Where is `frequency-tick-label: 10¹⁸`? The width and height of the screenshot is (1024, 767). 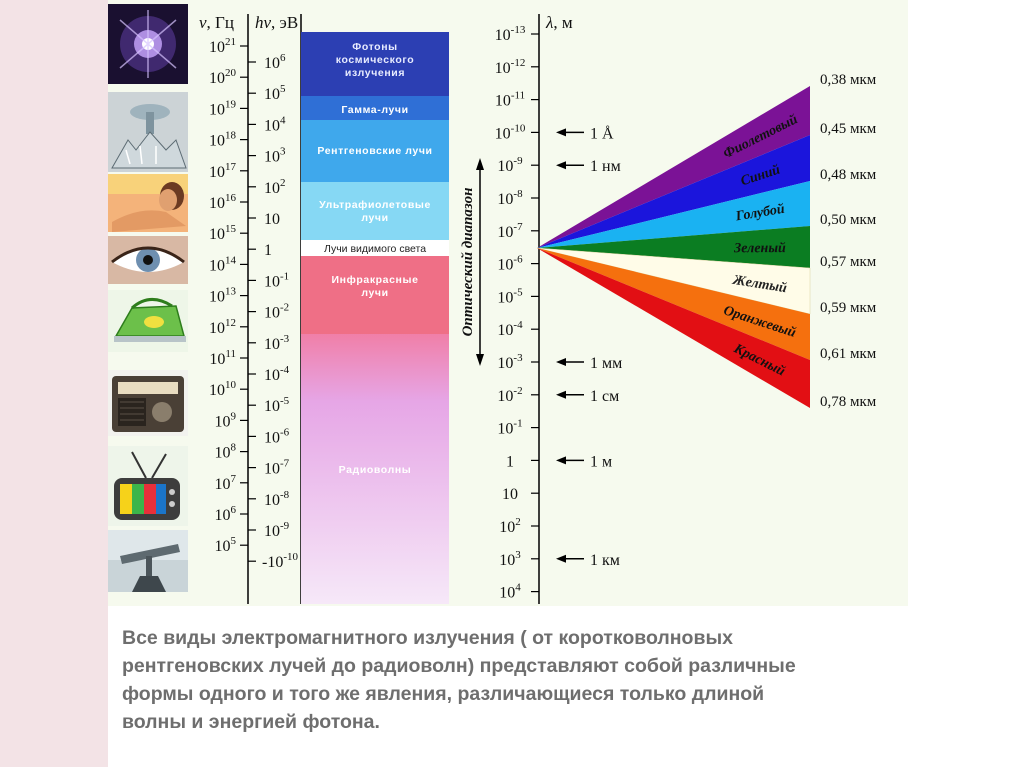 frequency-tick-label: 10¹⁸ is located at coordinates (223, 140).